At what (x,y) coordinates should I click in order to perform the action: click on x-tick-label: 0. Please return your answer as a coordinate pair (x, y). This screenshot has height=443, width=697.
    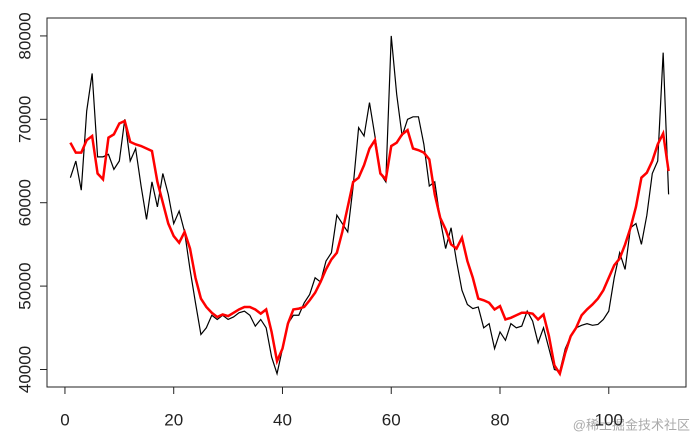
    Looking at the image, I should click on (64, 419).